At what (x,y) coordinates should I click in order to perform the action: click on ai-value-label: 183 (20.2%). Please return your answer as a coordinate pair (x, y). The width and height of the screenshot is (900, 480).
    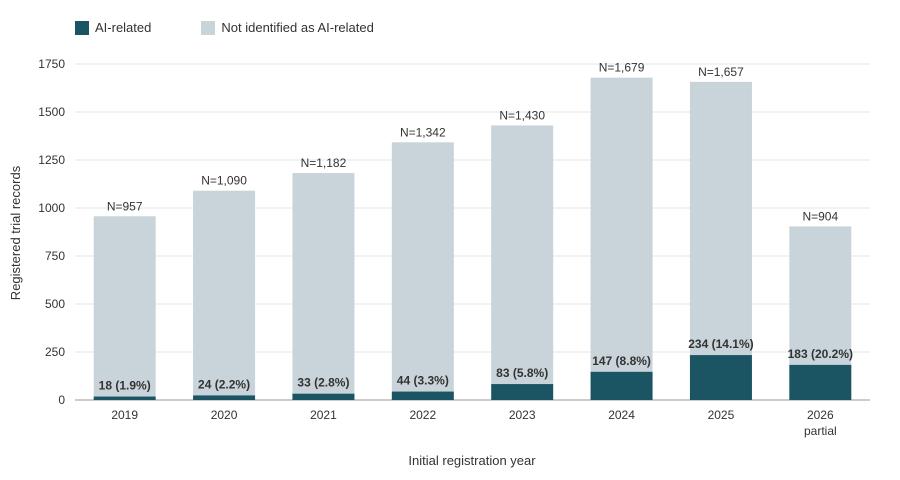
    Looking at the image, I should click on (820, 354).